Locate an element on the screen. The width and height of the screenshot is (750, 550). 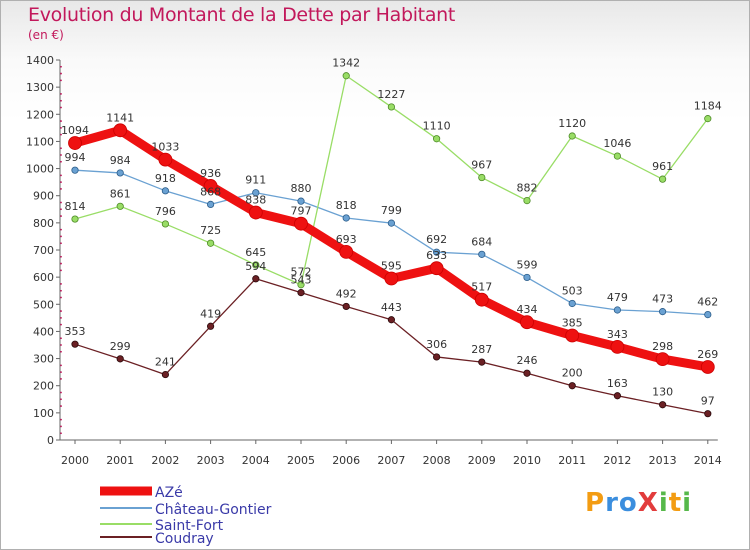
x-tick-label: 2000 is located at coordinates (75, 460).